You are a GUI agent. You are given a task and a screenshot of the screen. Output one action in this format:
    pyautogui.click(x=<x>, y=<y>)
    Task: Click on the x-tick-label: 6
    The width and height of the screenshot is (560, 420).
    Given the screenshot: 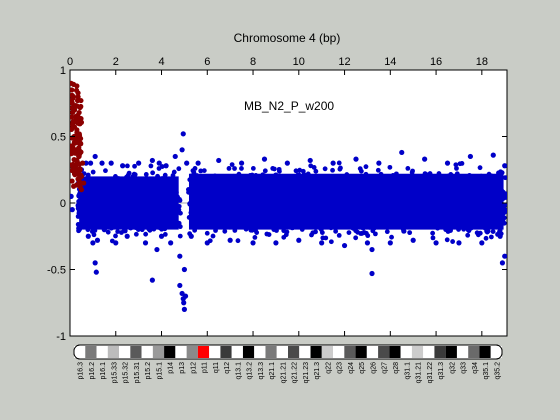 What is the action you would take?
    pyautogui.click(x=207, y=62)
    